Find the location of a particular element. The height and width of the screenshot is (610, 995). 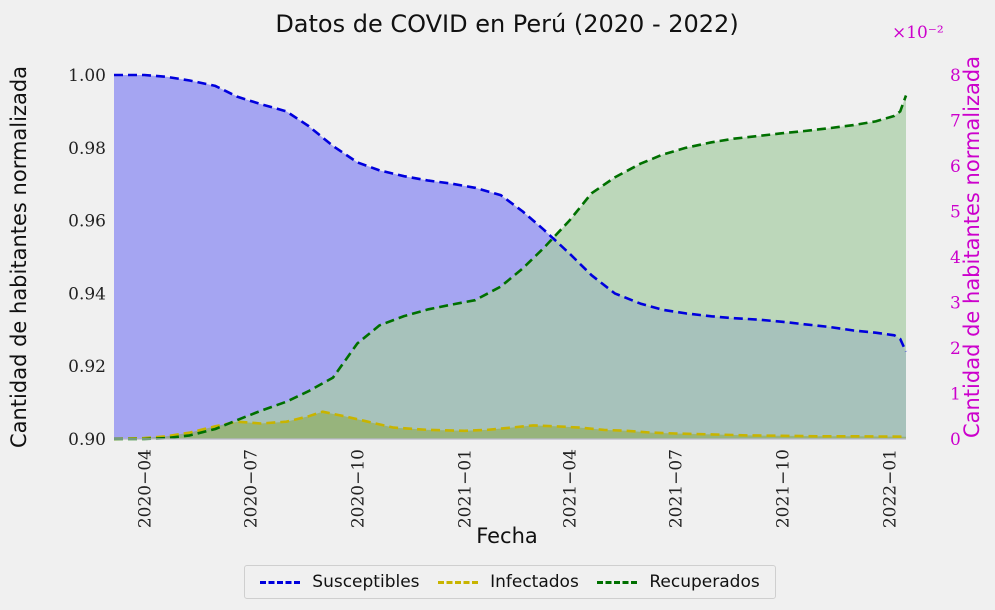

right-axis-multiplier: ×10⁻² is located at coordinates (918, 33).